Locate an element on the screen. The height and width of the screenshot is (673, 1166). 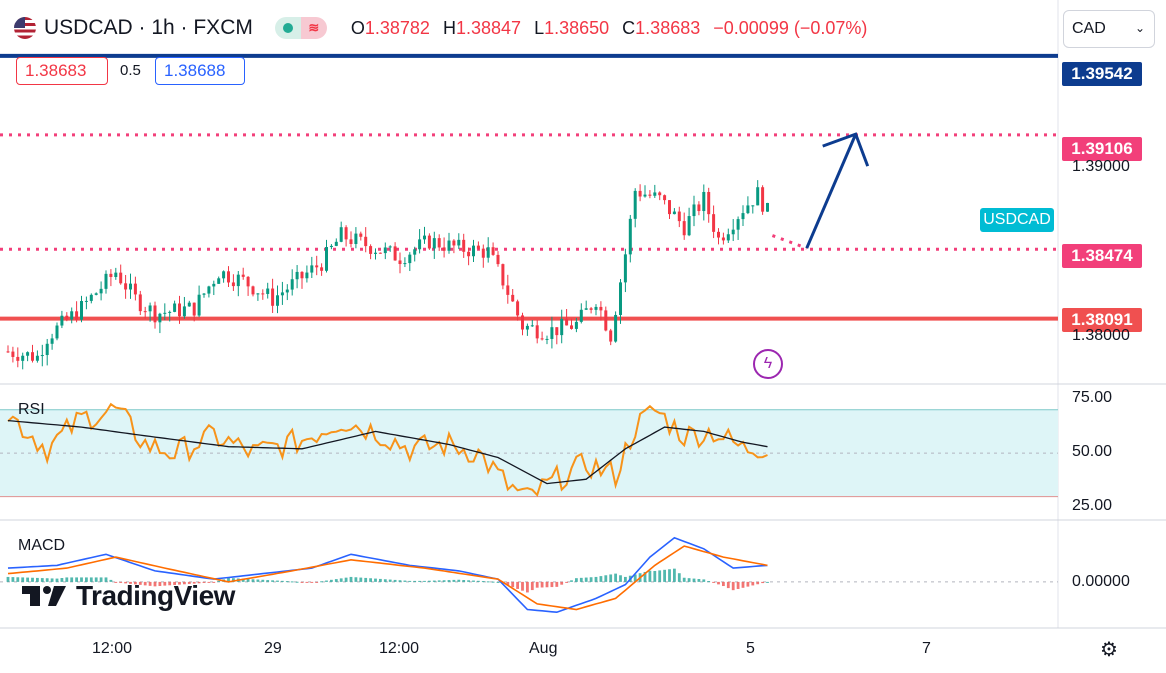
symbol-title: USDCAD · 1h · FXCM is located at coordinates (148, 27).